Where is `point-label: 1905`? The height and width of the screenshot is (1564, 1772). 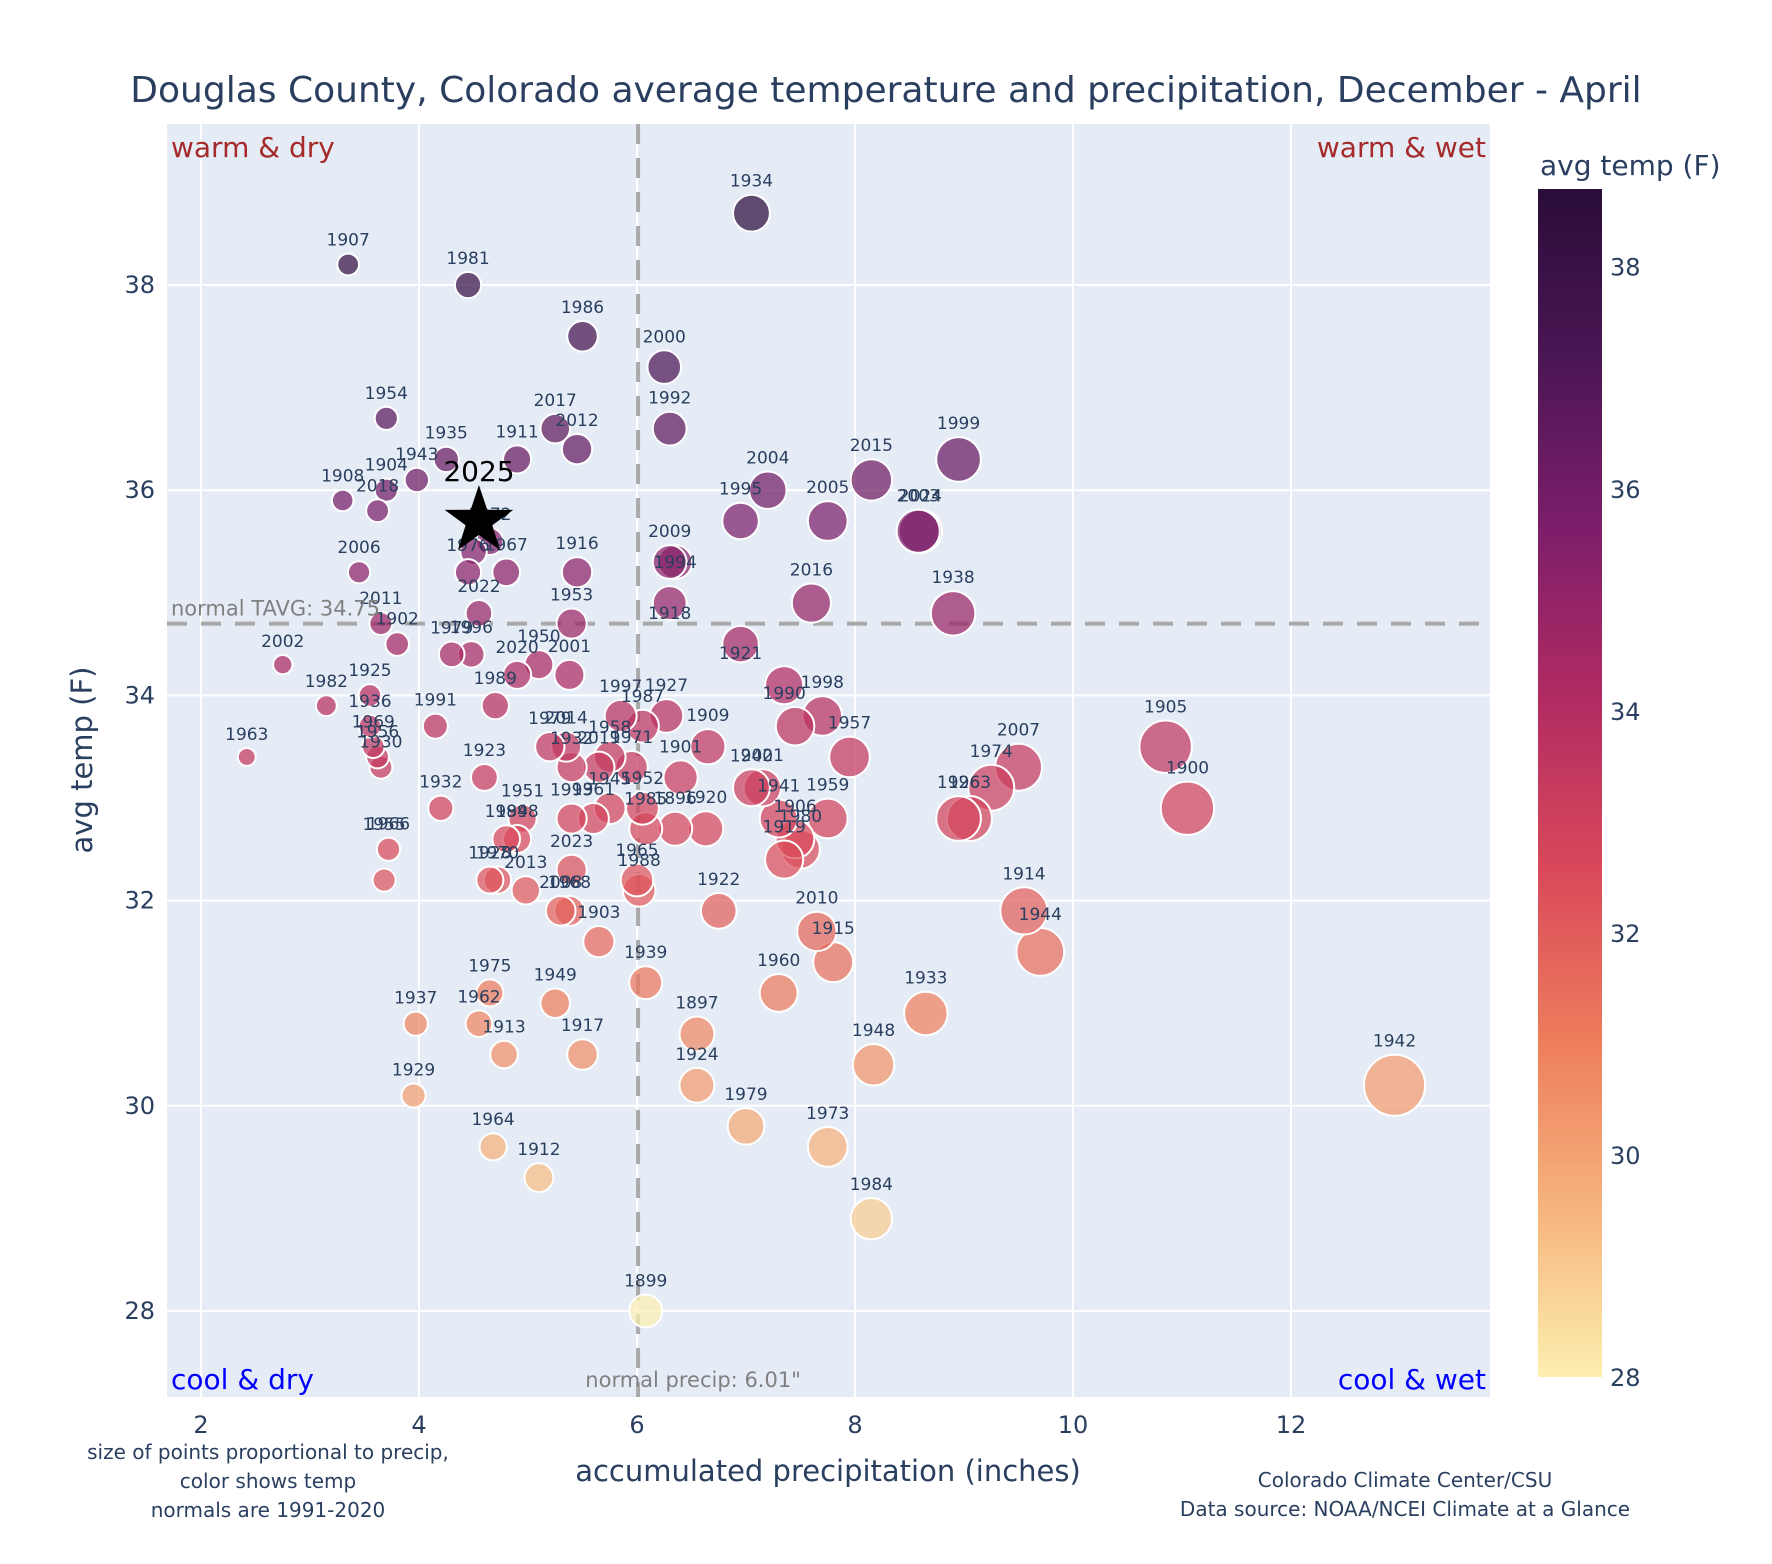
point-label: 1905 is located at coordinates (1165, 707).